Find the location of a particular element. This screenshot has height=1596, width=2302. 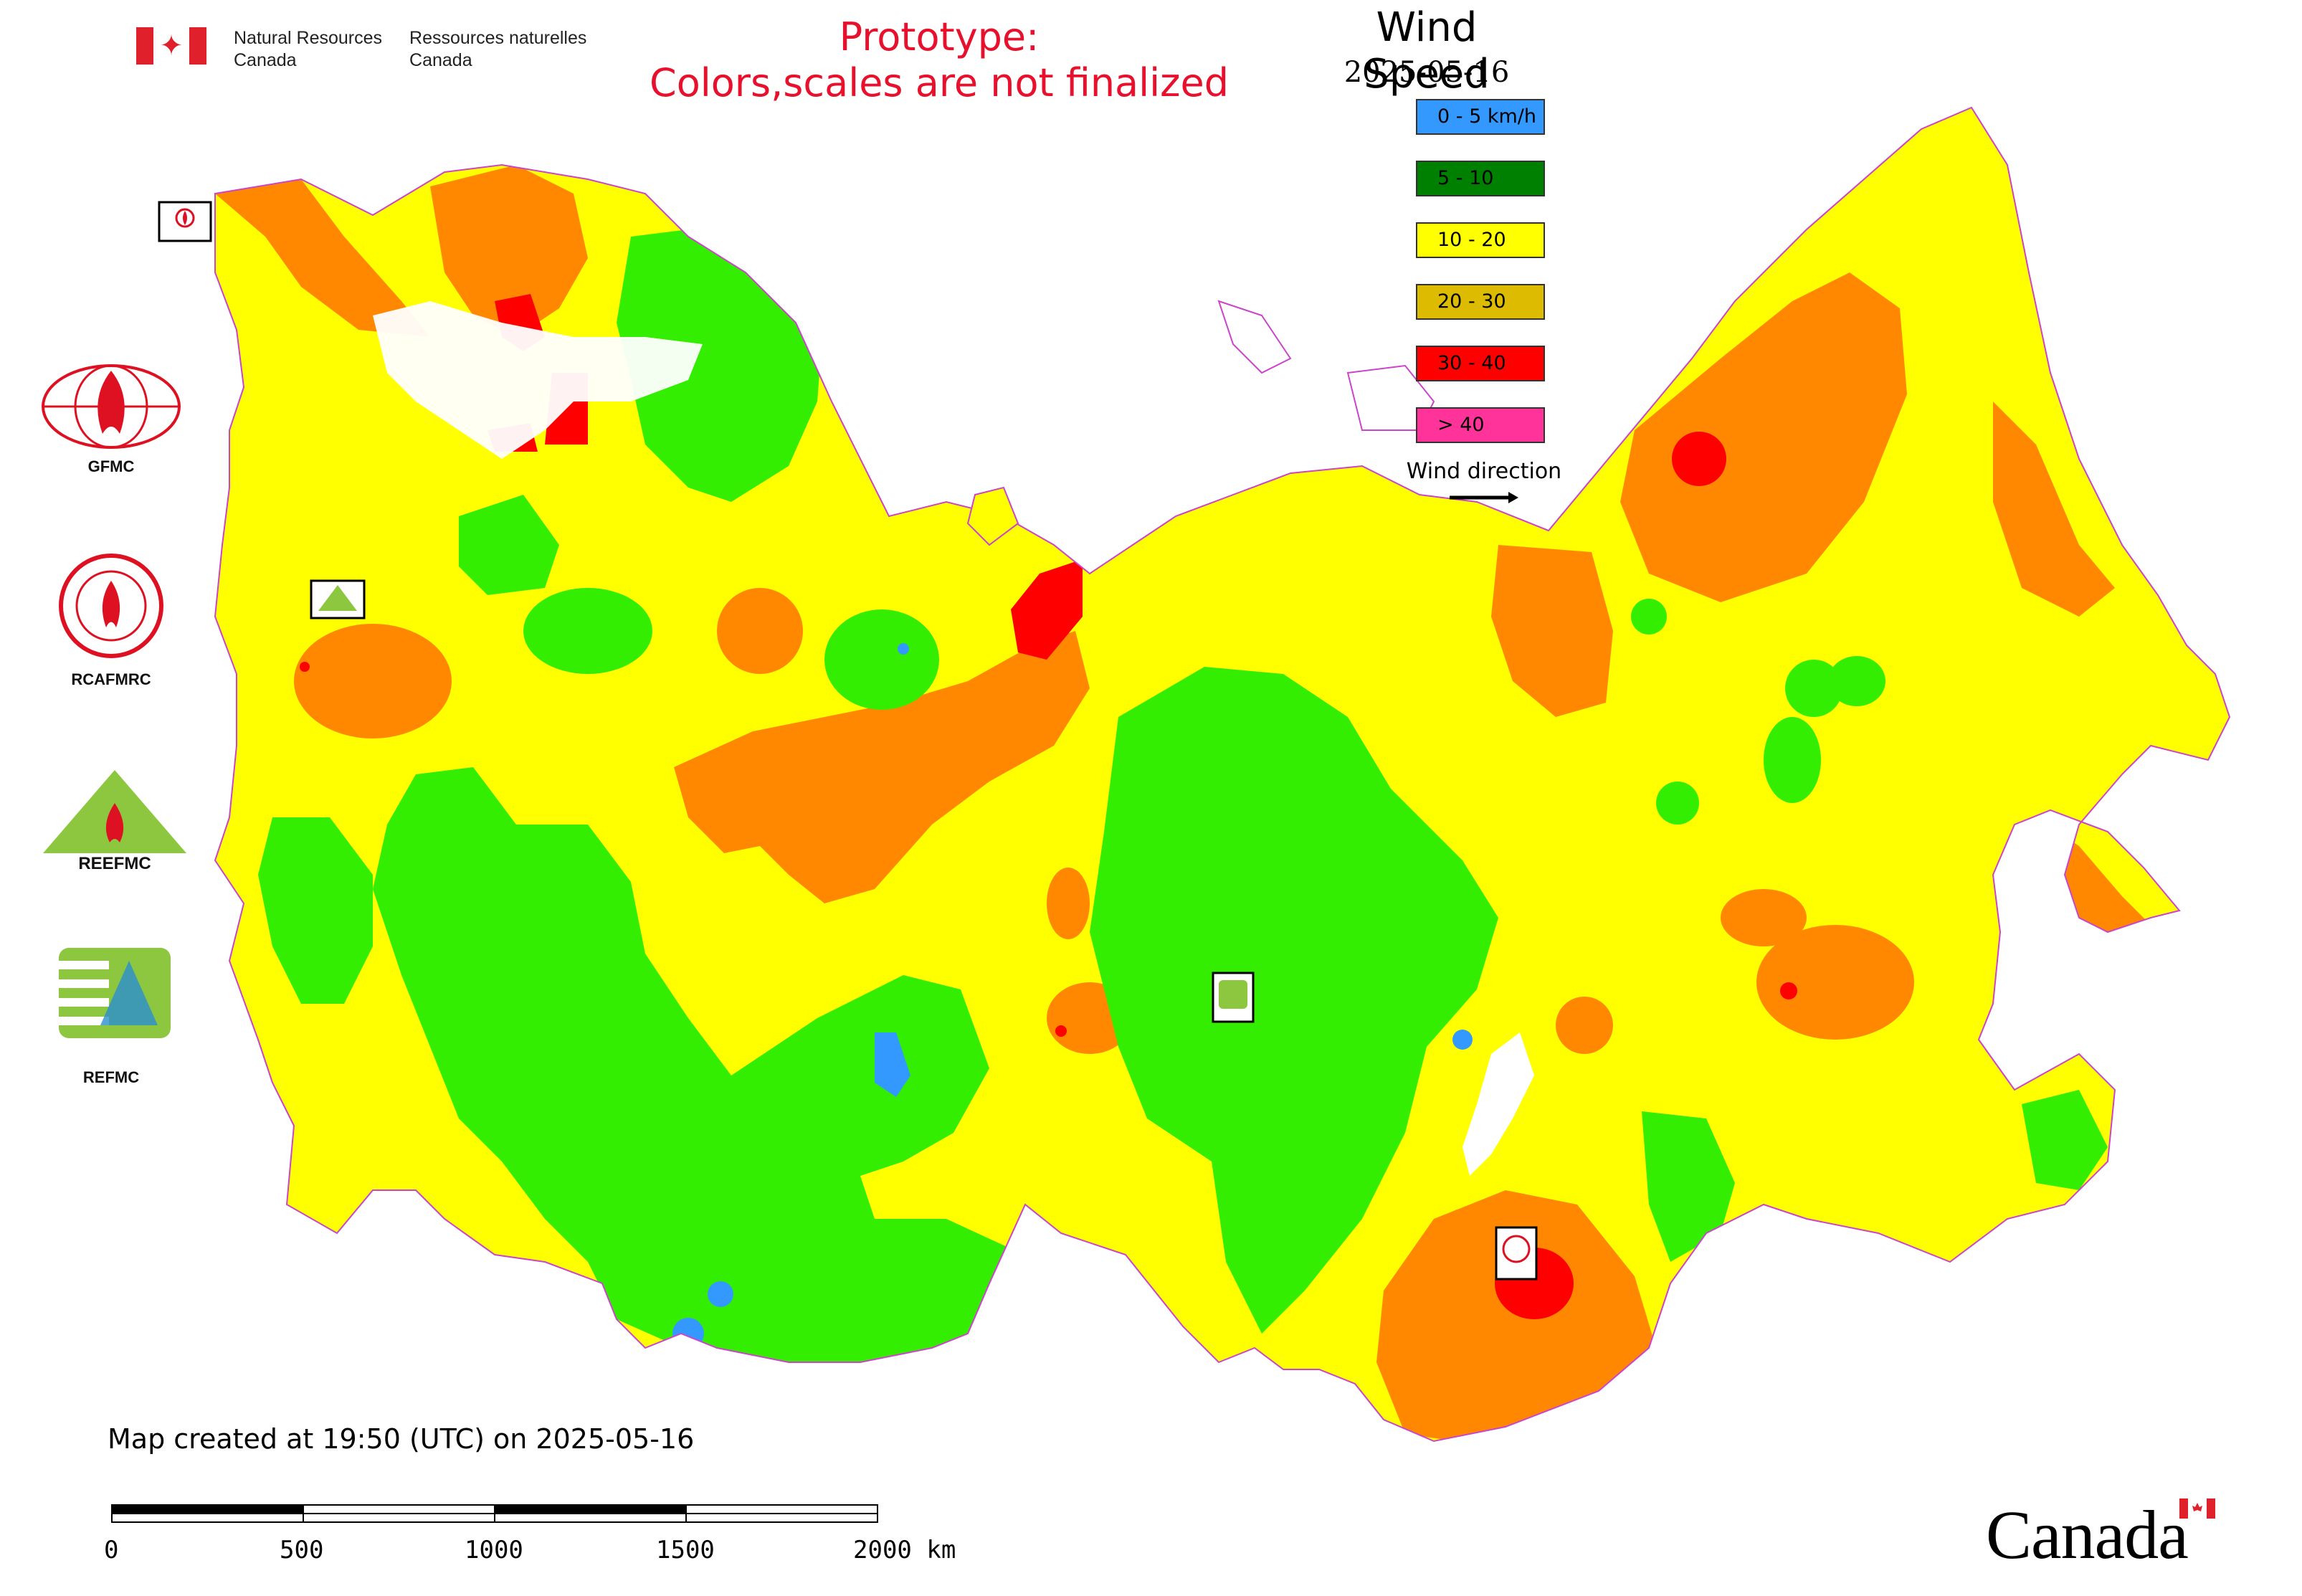

rcafmrc-seal-icon is located at coordinates (111, 606).